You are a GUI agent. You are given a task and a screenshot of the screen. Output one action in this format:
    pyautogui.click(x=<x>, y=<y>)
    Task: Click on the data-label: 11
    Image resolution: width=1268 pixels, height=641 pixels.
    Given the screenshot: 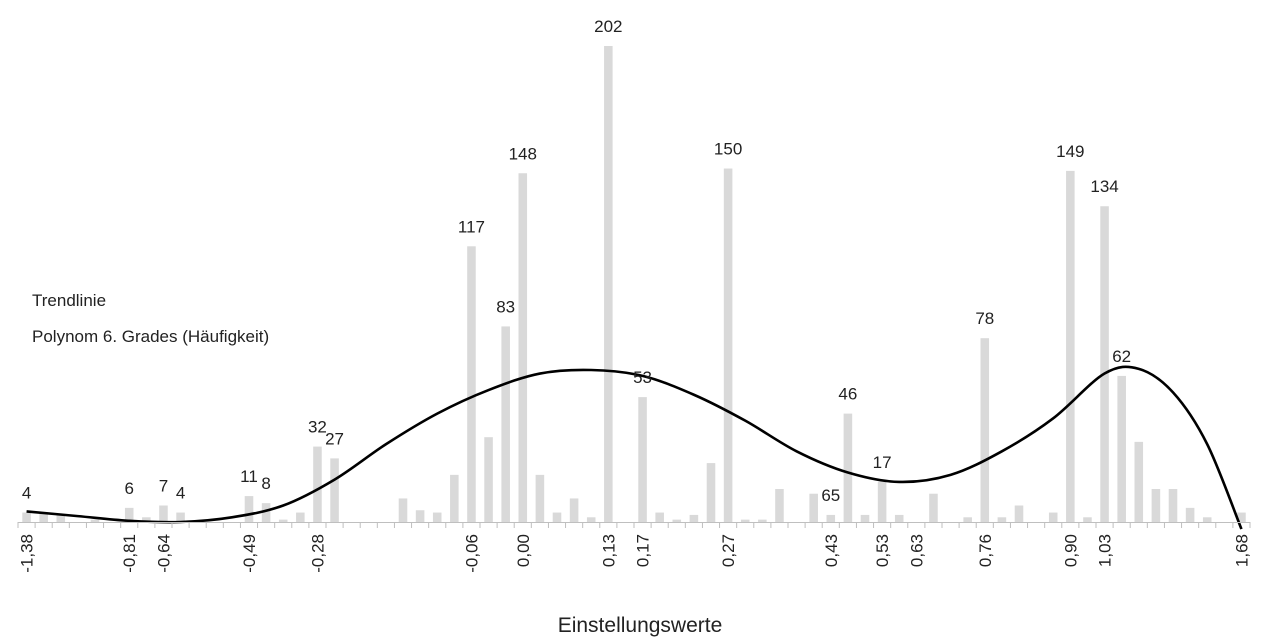 What is the action you would take?
    pyautogui.click(x=249, y=476)
    